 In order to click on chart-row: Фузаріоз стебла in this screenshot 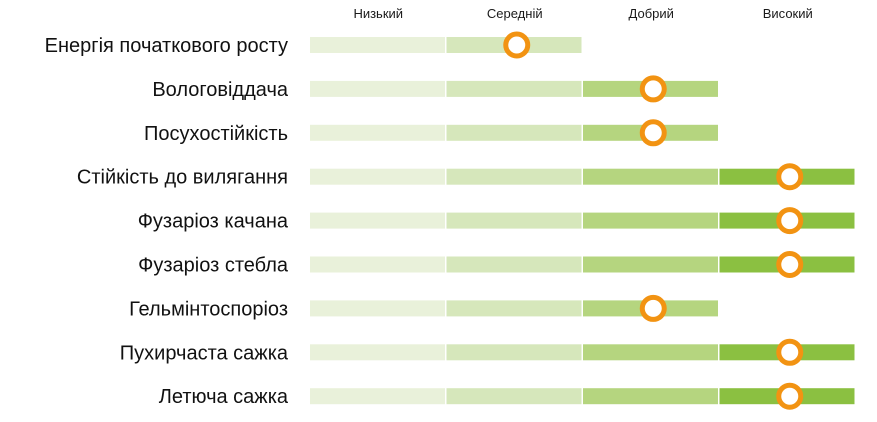, I will do `click(496, 264)`.